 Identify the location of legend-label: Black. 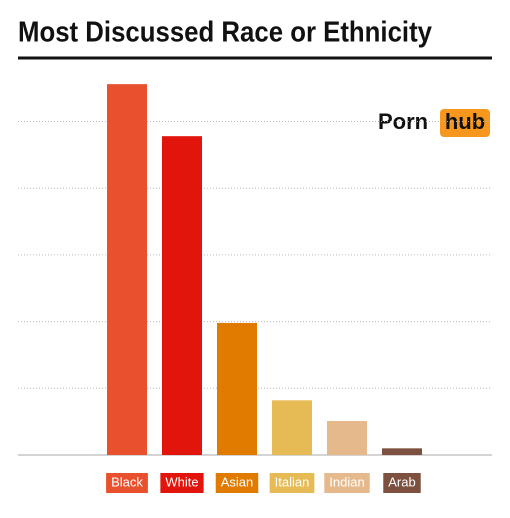
(127, 481).